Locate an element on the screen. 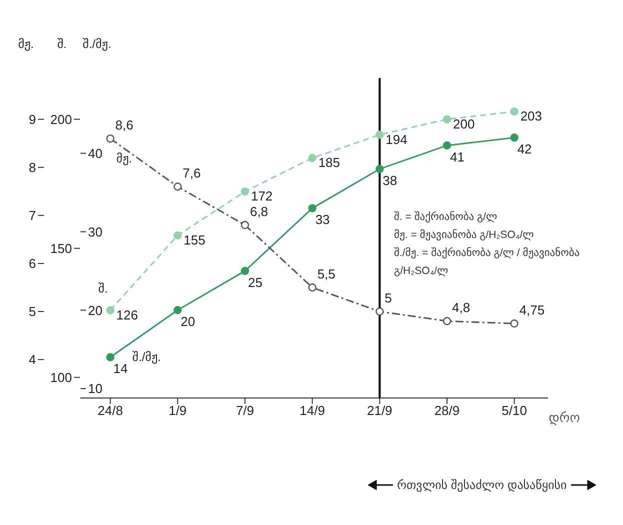  data-label: 126 is located at coordinates (127, 314).